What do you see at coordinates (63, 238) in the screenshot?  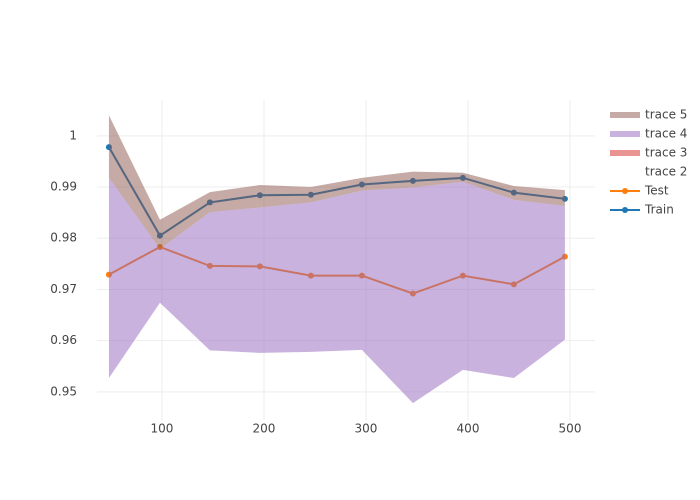 I see `y-tick-label: 0.98` at bounding box center [63, 238].